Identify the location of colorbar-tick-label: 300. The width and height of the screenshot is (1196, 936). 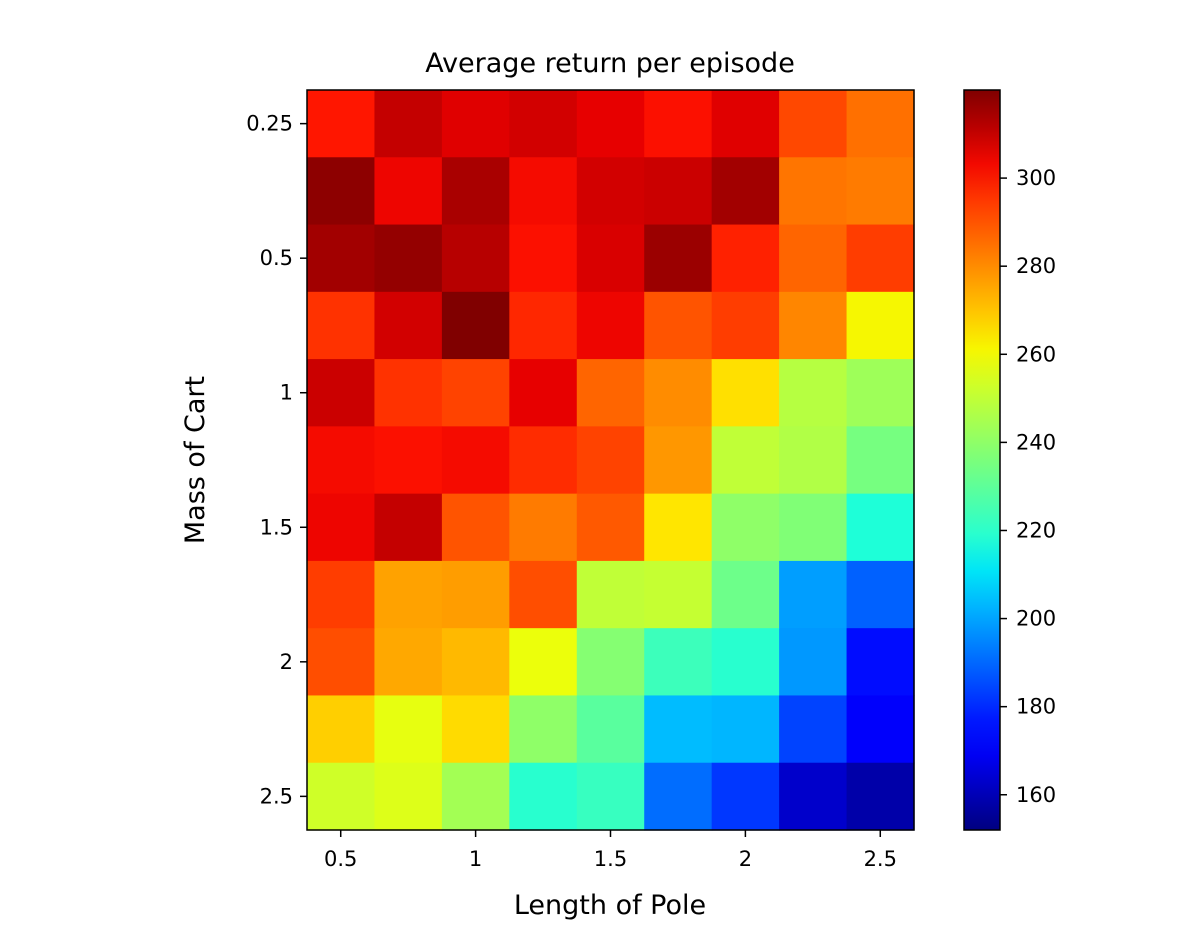
(1036, 178).